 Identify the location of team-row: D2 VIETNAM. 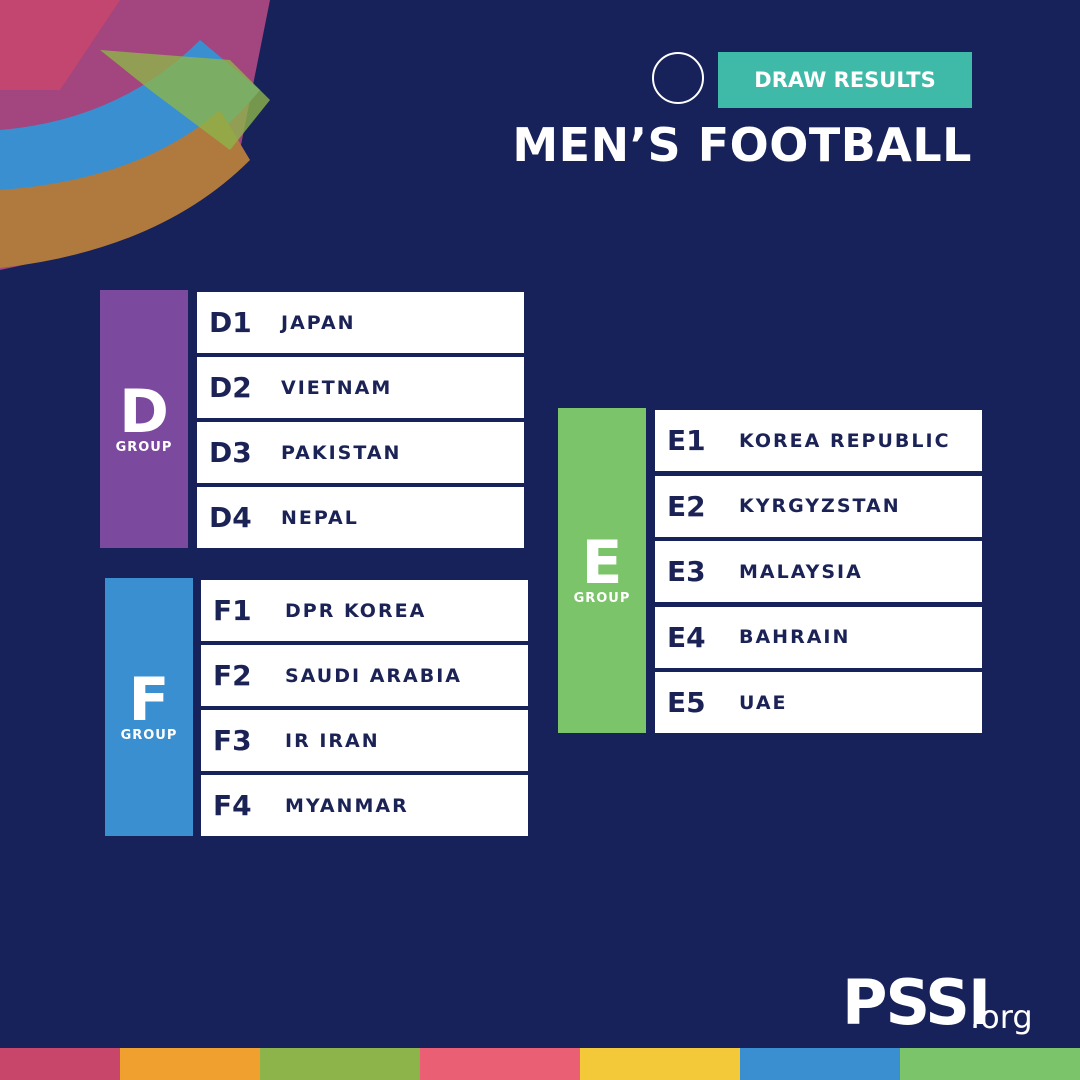
(360, 387).